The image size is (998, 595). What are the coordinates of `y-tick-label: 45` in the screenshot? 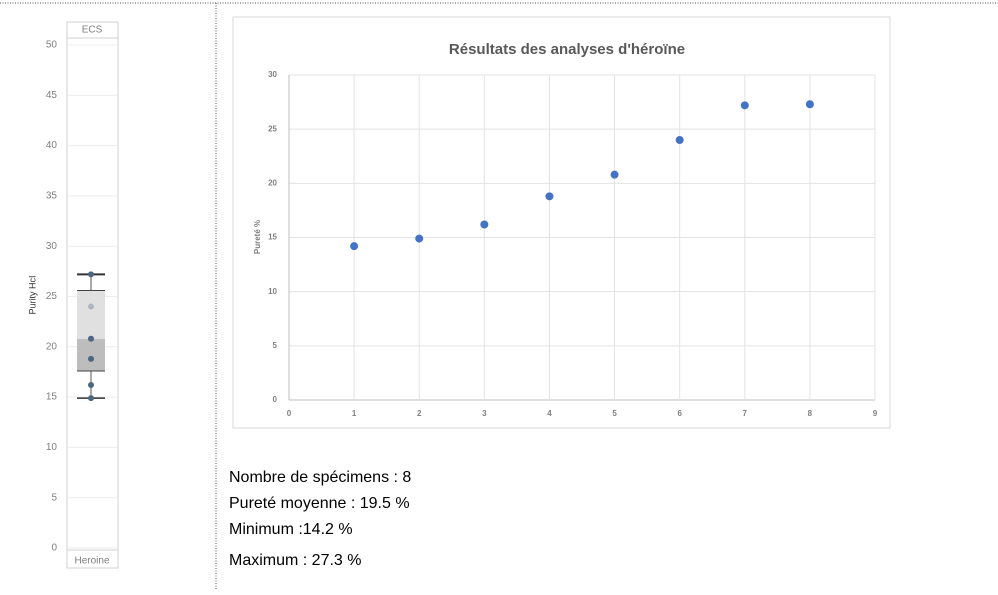 It's located at (52, 95).